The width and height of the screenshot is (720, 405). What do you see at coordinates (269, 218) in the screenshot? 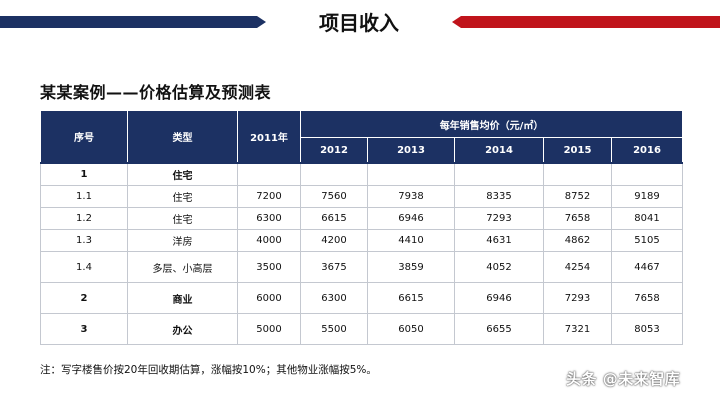
I see `cell-2011: 6300` at bounding box center [269, 218].